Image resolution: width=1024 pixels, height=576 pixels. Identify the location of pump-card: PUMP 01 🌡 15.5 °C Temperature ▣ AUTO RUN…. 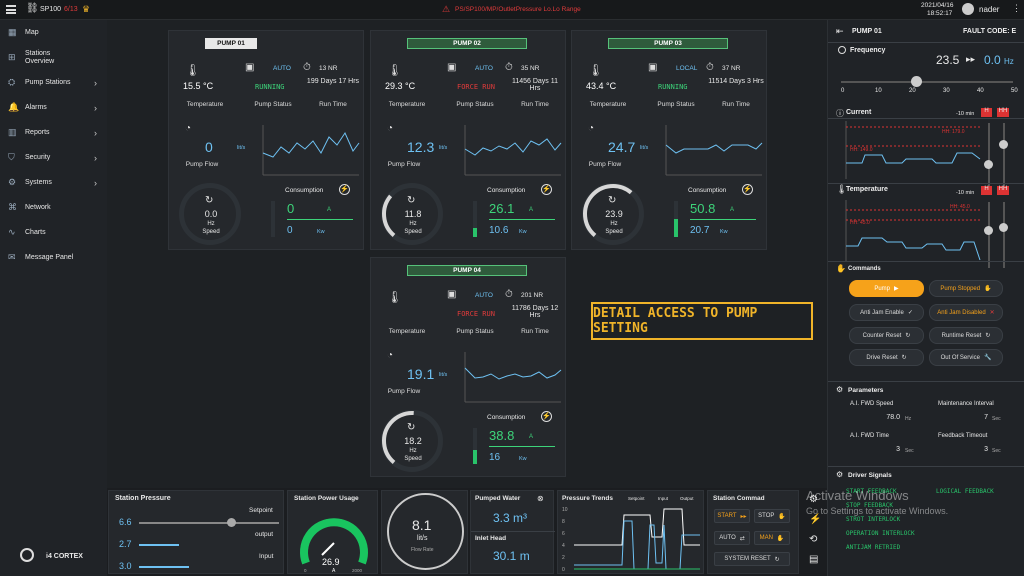
(266, 140).